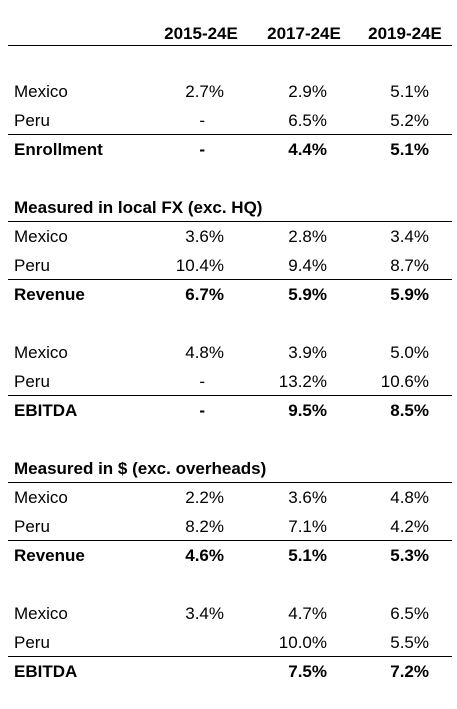 This screenshot has height=709, width=457. What do you see at coordinates (202, 149) in the screenshot?
I see `enrollment-total-2015: -` at bounding box center [202, 149].